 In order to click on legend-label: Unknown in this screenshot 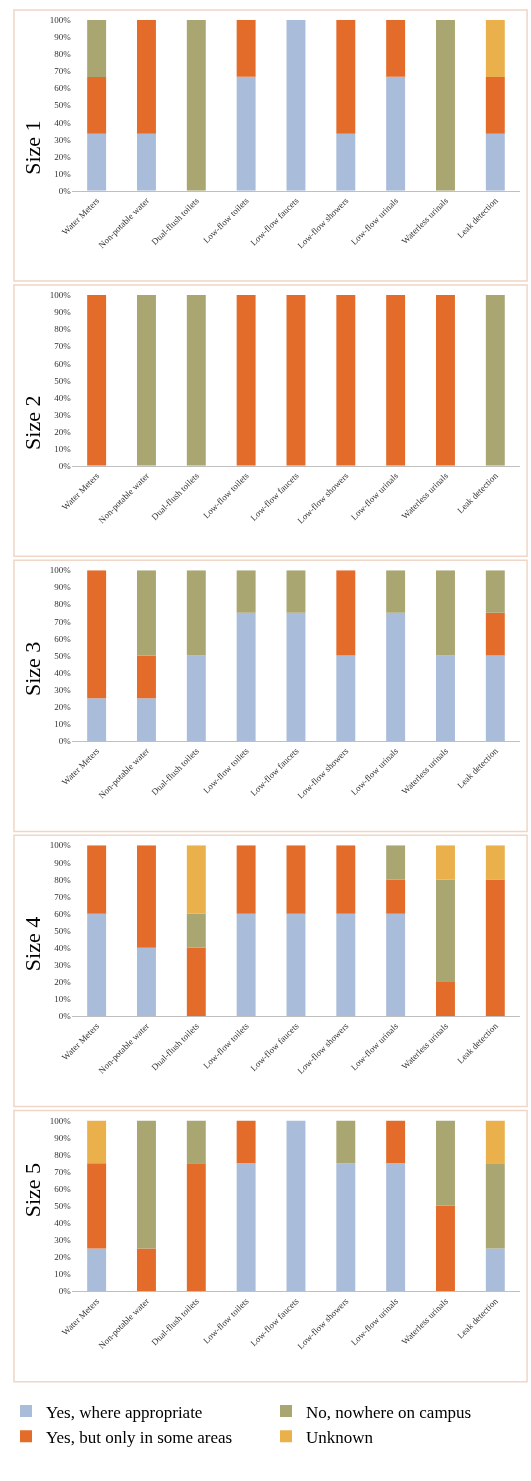, I will do `click(340, 1437)`.